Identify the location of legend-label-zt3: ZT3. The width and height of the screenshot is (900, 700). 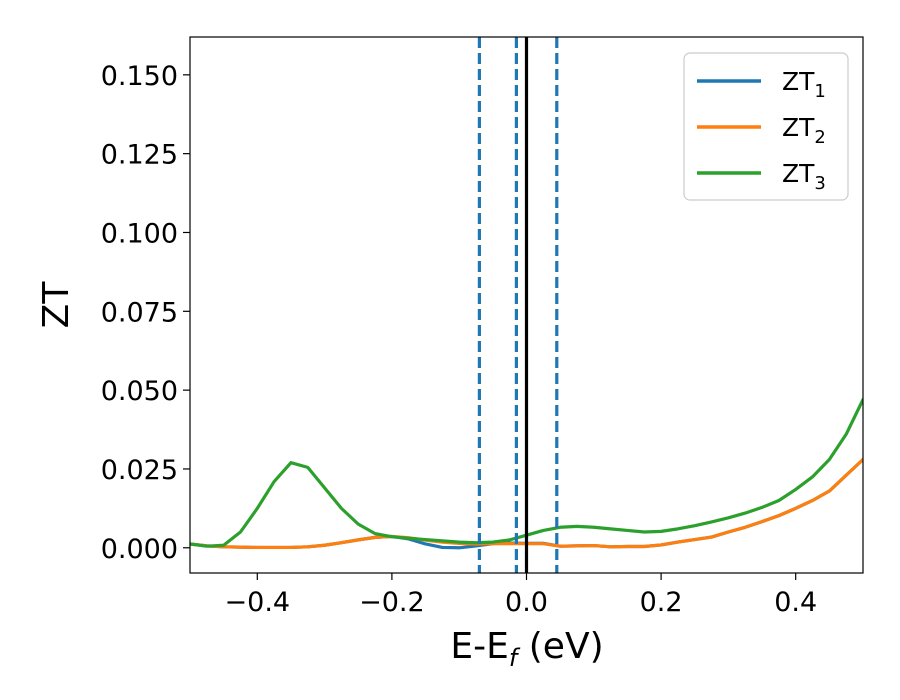
(804, 176).